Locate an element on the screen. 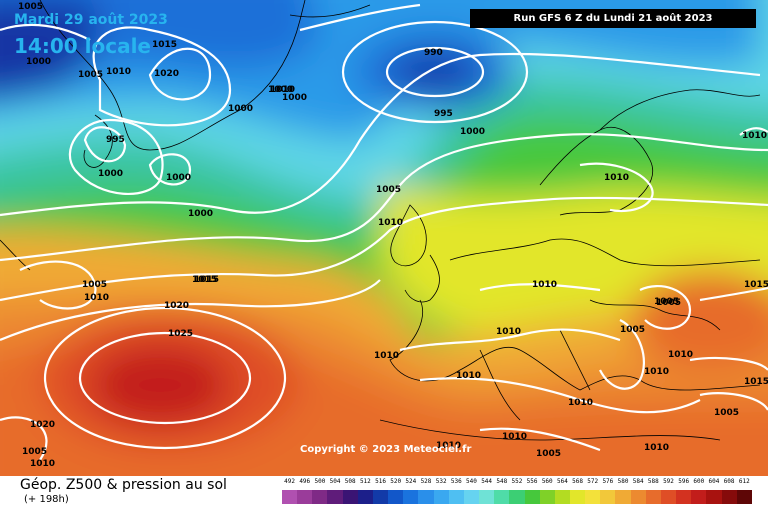 This screenshot has width=768, height=512. scale-label: 576 is located at coordinates (608, 481).